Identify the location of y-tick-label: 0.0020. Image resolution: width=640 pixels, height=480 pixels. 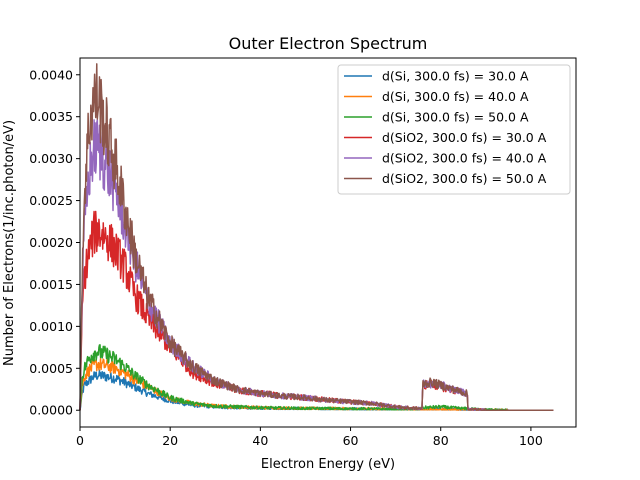
(51, 242).